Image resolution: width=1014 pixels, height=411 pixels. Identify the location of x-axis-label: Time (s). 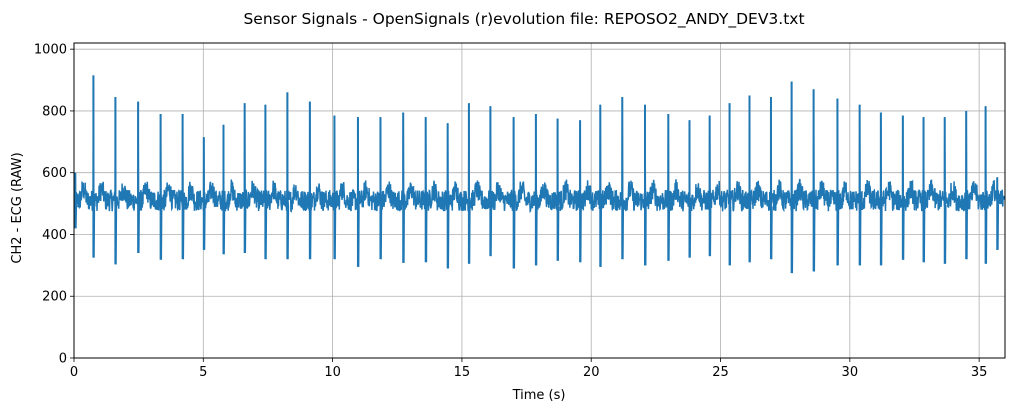
(539, 395).